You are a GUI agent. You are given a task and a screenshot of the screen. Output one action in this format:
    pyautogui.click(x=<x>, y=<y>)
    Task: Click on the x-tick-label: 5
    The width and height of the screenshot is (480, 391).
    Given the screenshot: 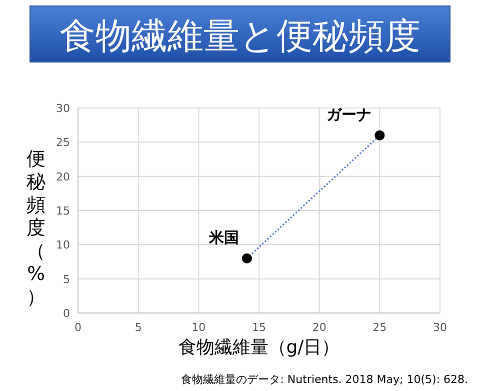 What is the action you would take?
    pyautogui.click(x=138, y=327)
    